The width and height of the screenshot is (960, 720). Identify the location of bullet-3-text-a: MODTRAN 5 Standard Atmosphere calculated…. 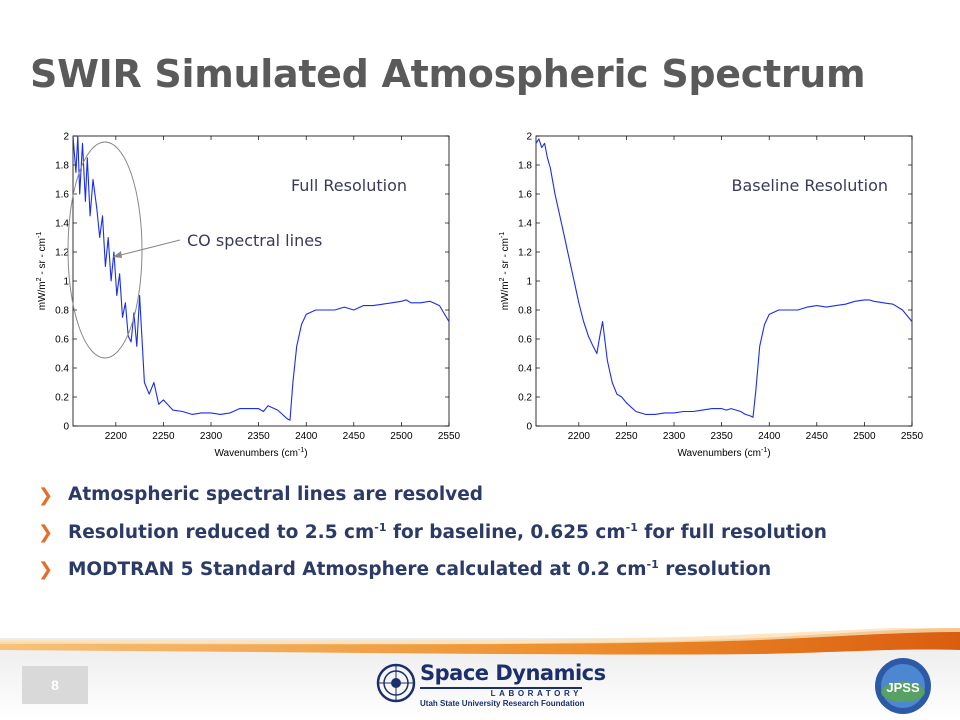
(357, 570).